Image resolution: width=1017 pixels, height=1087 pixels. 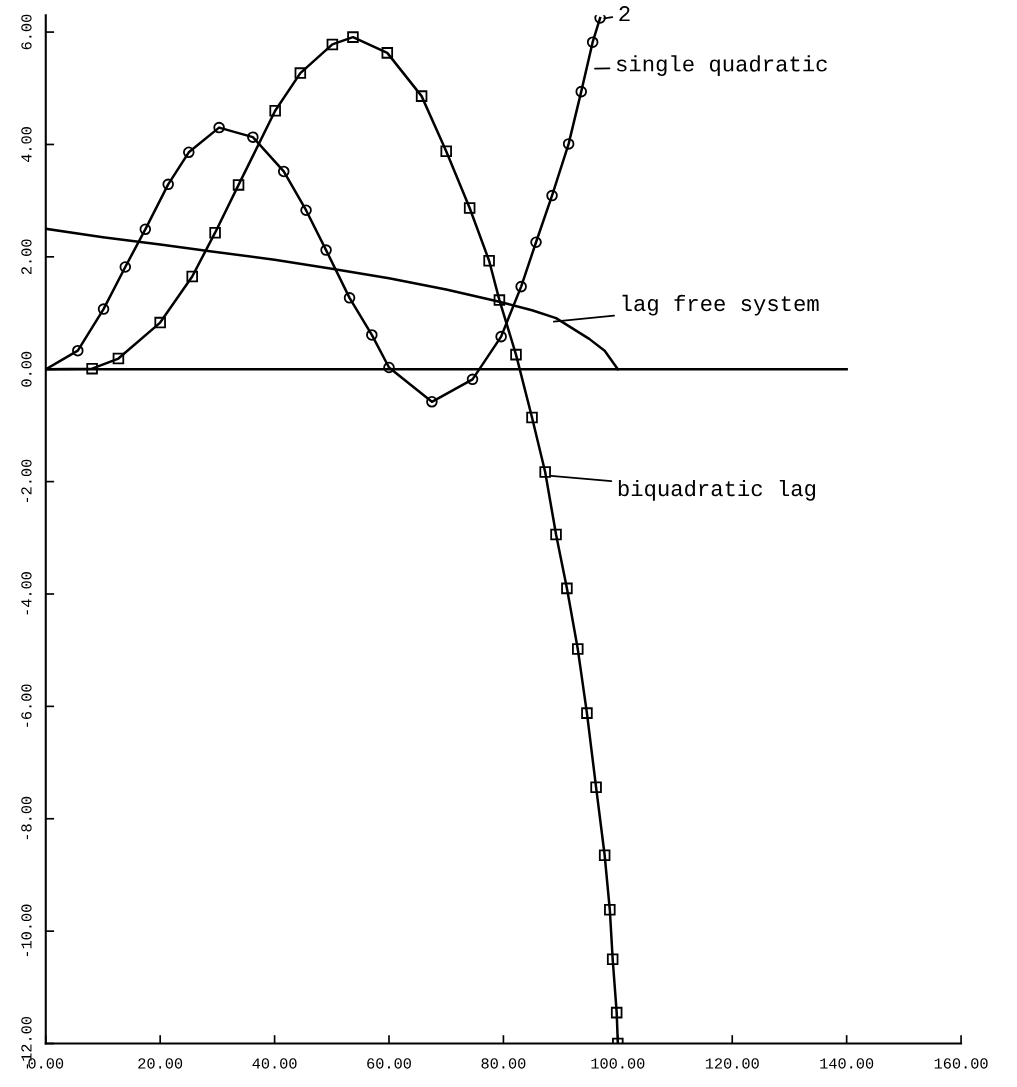 What do you see at coordinates (721, 65) in the screenshot?
I see `annotation: single quadratic` at bounding box center [721, 65].